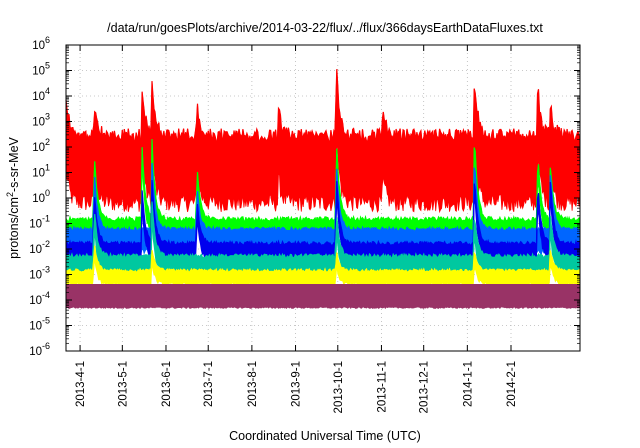 The width and height of the screenshot is (640, 448). What do you see at coordinates (39, 247) in the screenshot?
I see `y-tick-label: 10⁻²` at bounding box center [39, 247].